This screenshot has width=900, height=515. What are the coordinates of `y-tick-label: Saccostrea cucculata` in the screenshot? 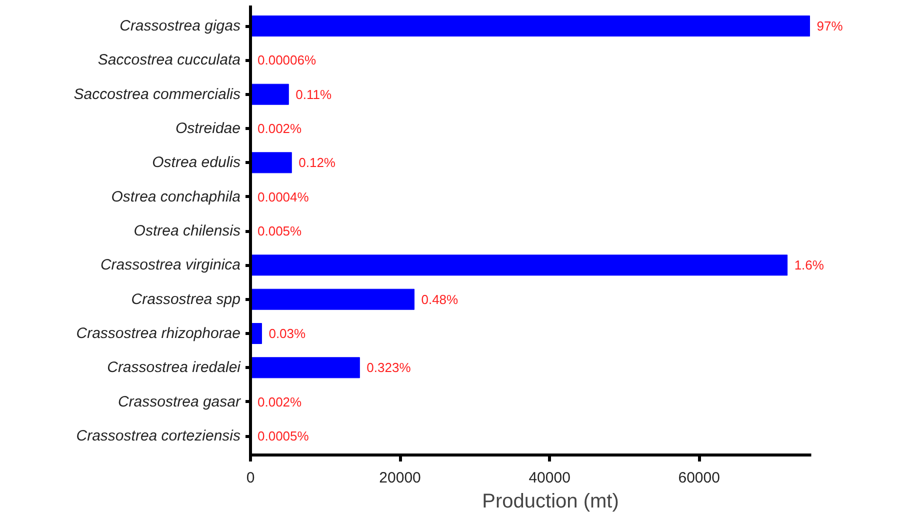 It's located at (169, 60).